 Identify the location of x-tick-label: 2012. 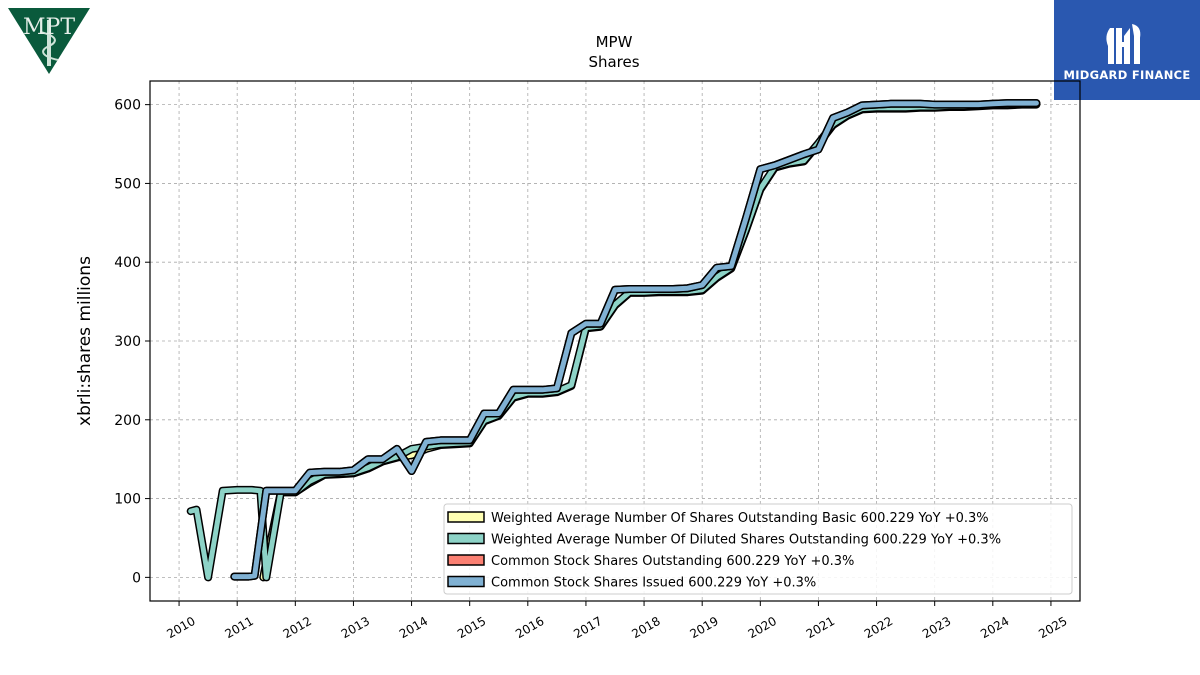
(297, 627).